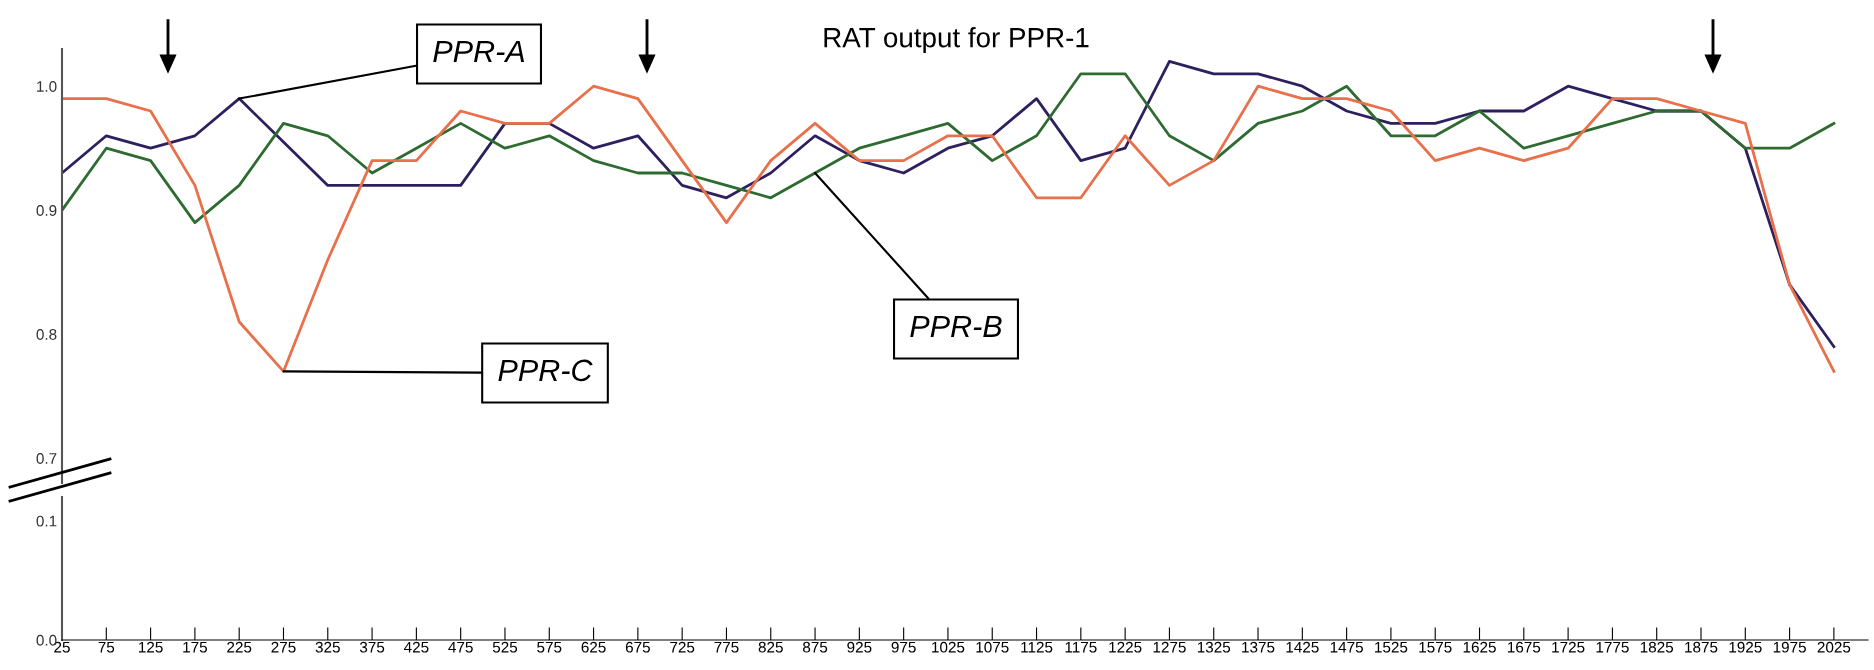 This screenshot has height=670, width=1874. Describe the element at coordinates (815, 647) in the screenshot. I see `x-tick-label: 875` at that location.